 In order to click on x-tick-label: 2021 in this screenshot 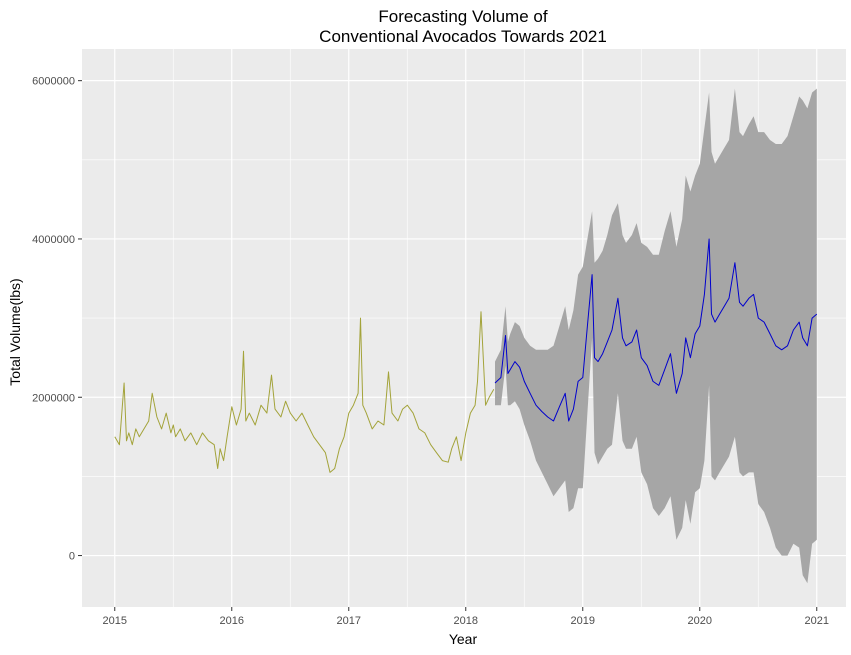, I will do `click(817, 621)`.